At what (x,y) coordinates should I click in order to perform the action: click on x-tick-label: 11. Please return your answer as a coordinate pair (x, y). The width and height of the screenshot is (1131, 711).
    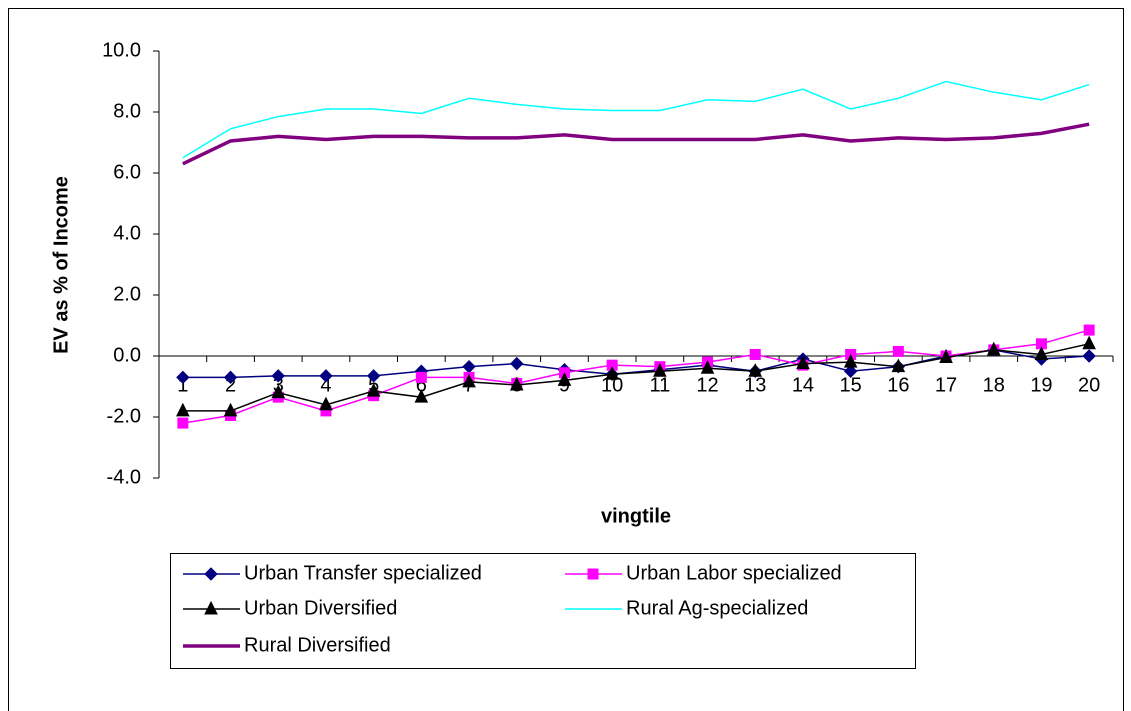
    Looking at the image, I should click on (659, 385).